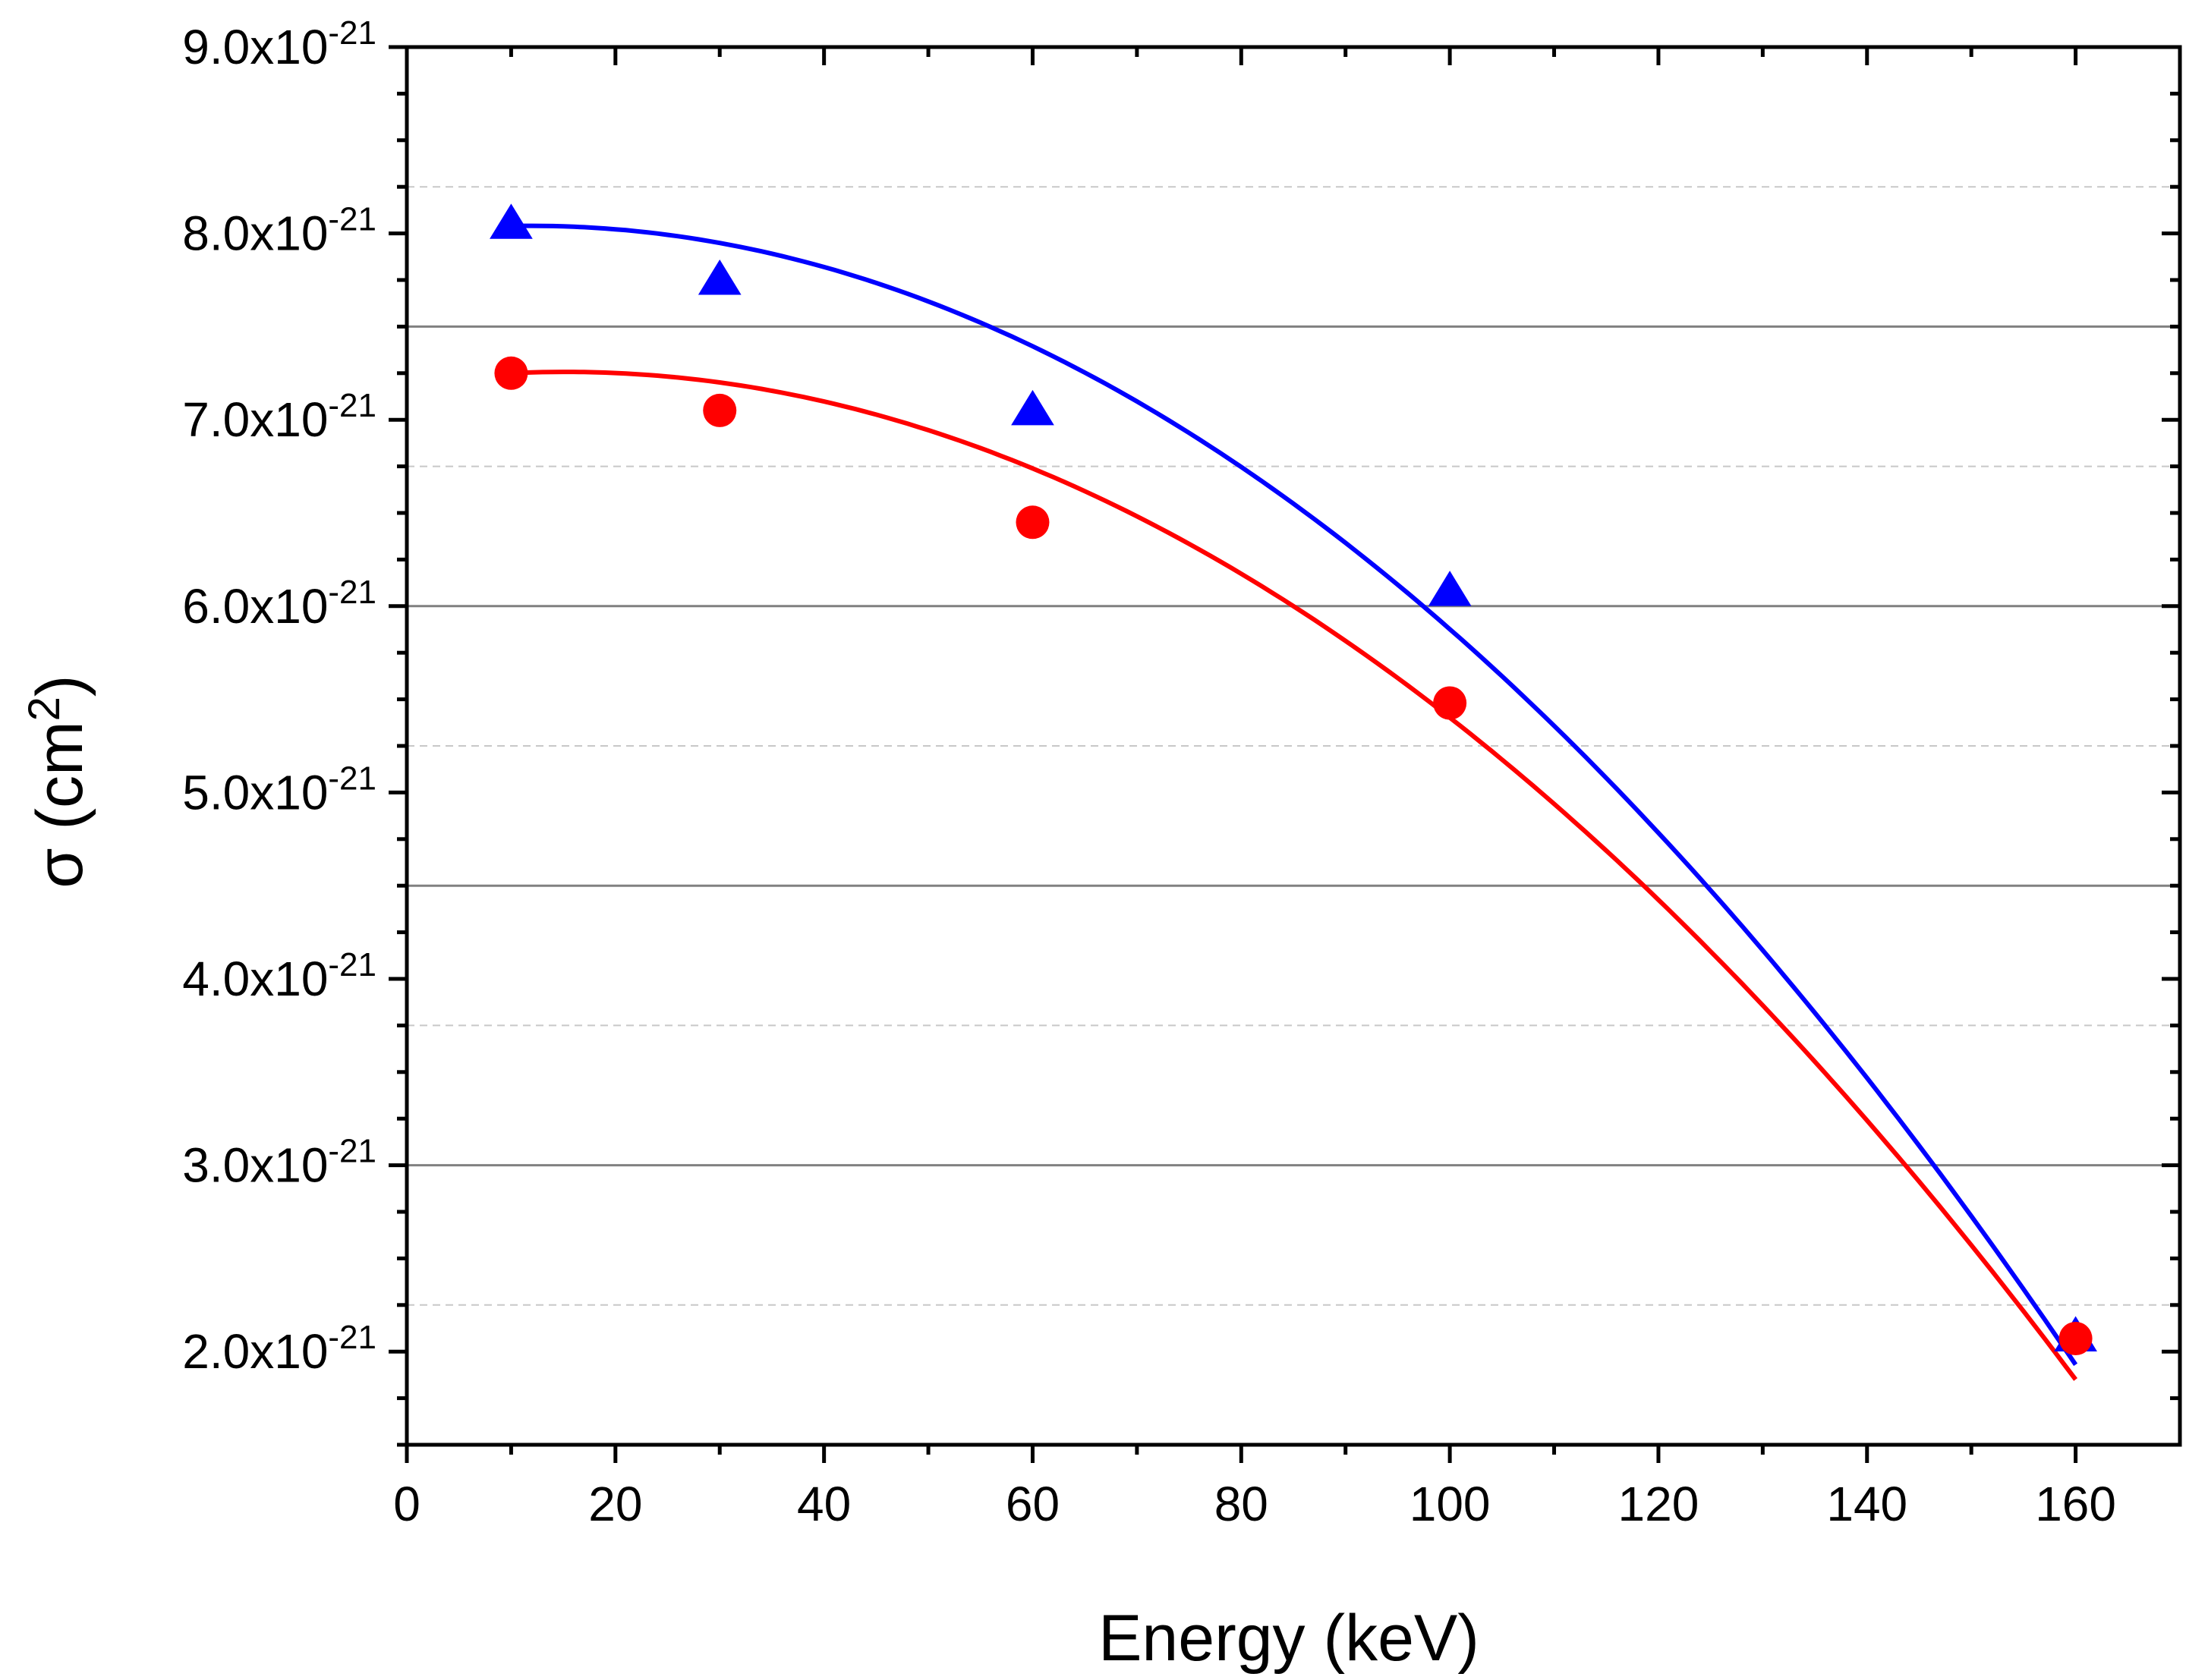 The height and width of the screenshot is (1680, 2208). What do you see at coordinates (1241, 1504) in the screenshot?
I see `x-tick-label: 80` at bounding box center [1241, 1504].